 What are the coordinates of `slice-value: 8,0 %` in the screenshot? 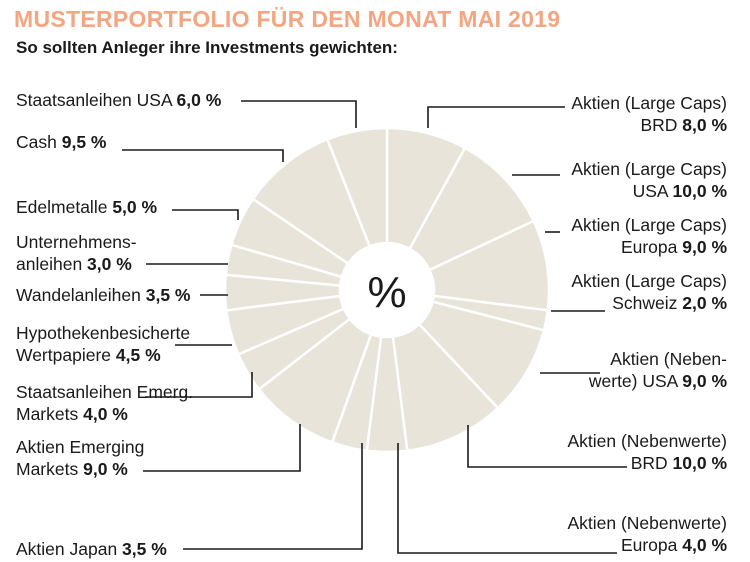 It's located at (704, 125).